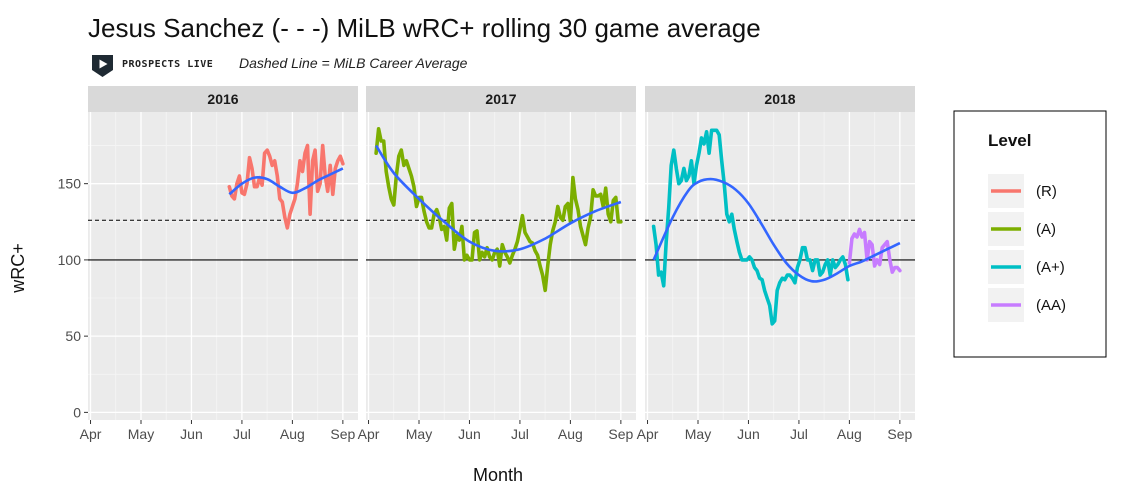 Image resolution: width=1127 pixels, height=493 pixels. Describe the element at coordinates (874, 250) in the screenshot. I see `series-line-aa` at that location.